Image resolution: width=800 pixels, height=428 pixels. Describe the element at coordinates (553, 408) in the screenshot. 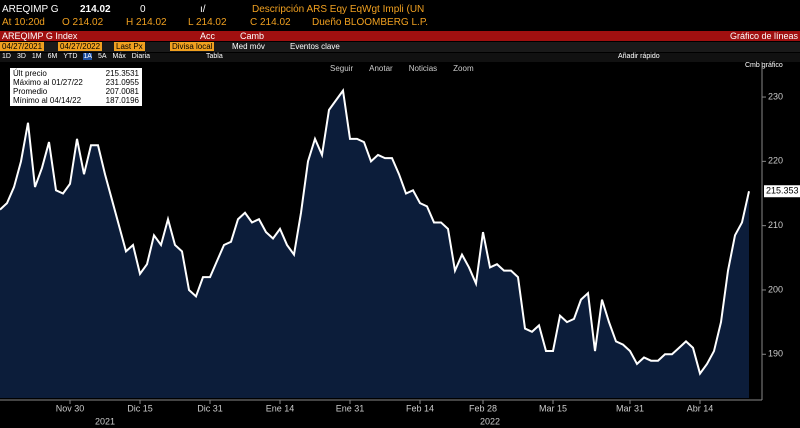

I see `x-tick-label: Mar 15` at that location.